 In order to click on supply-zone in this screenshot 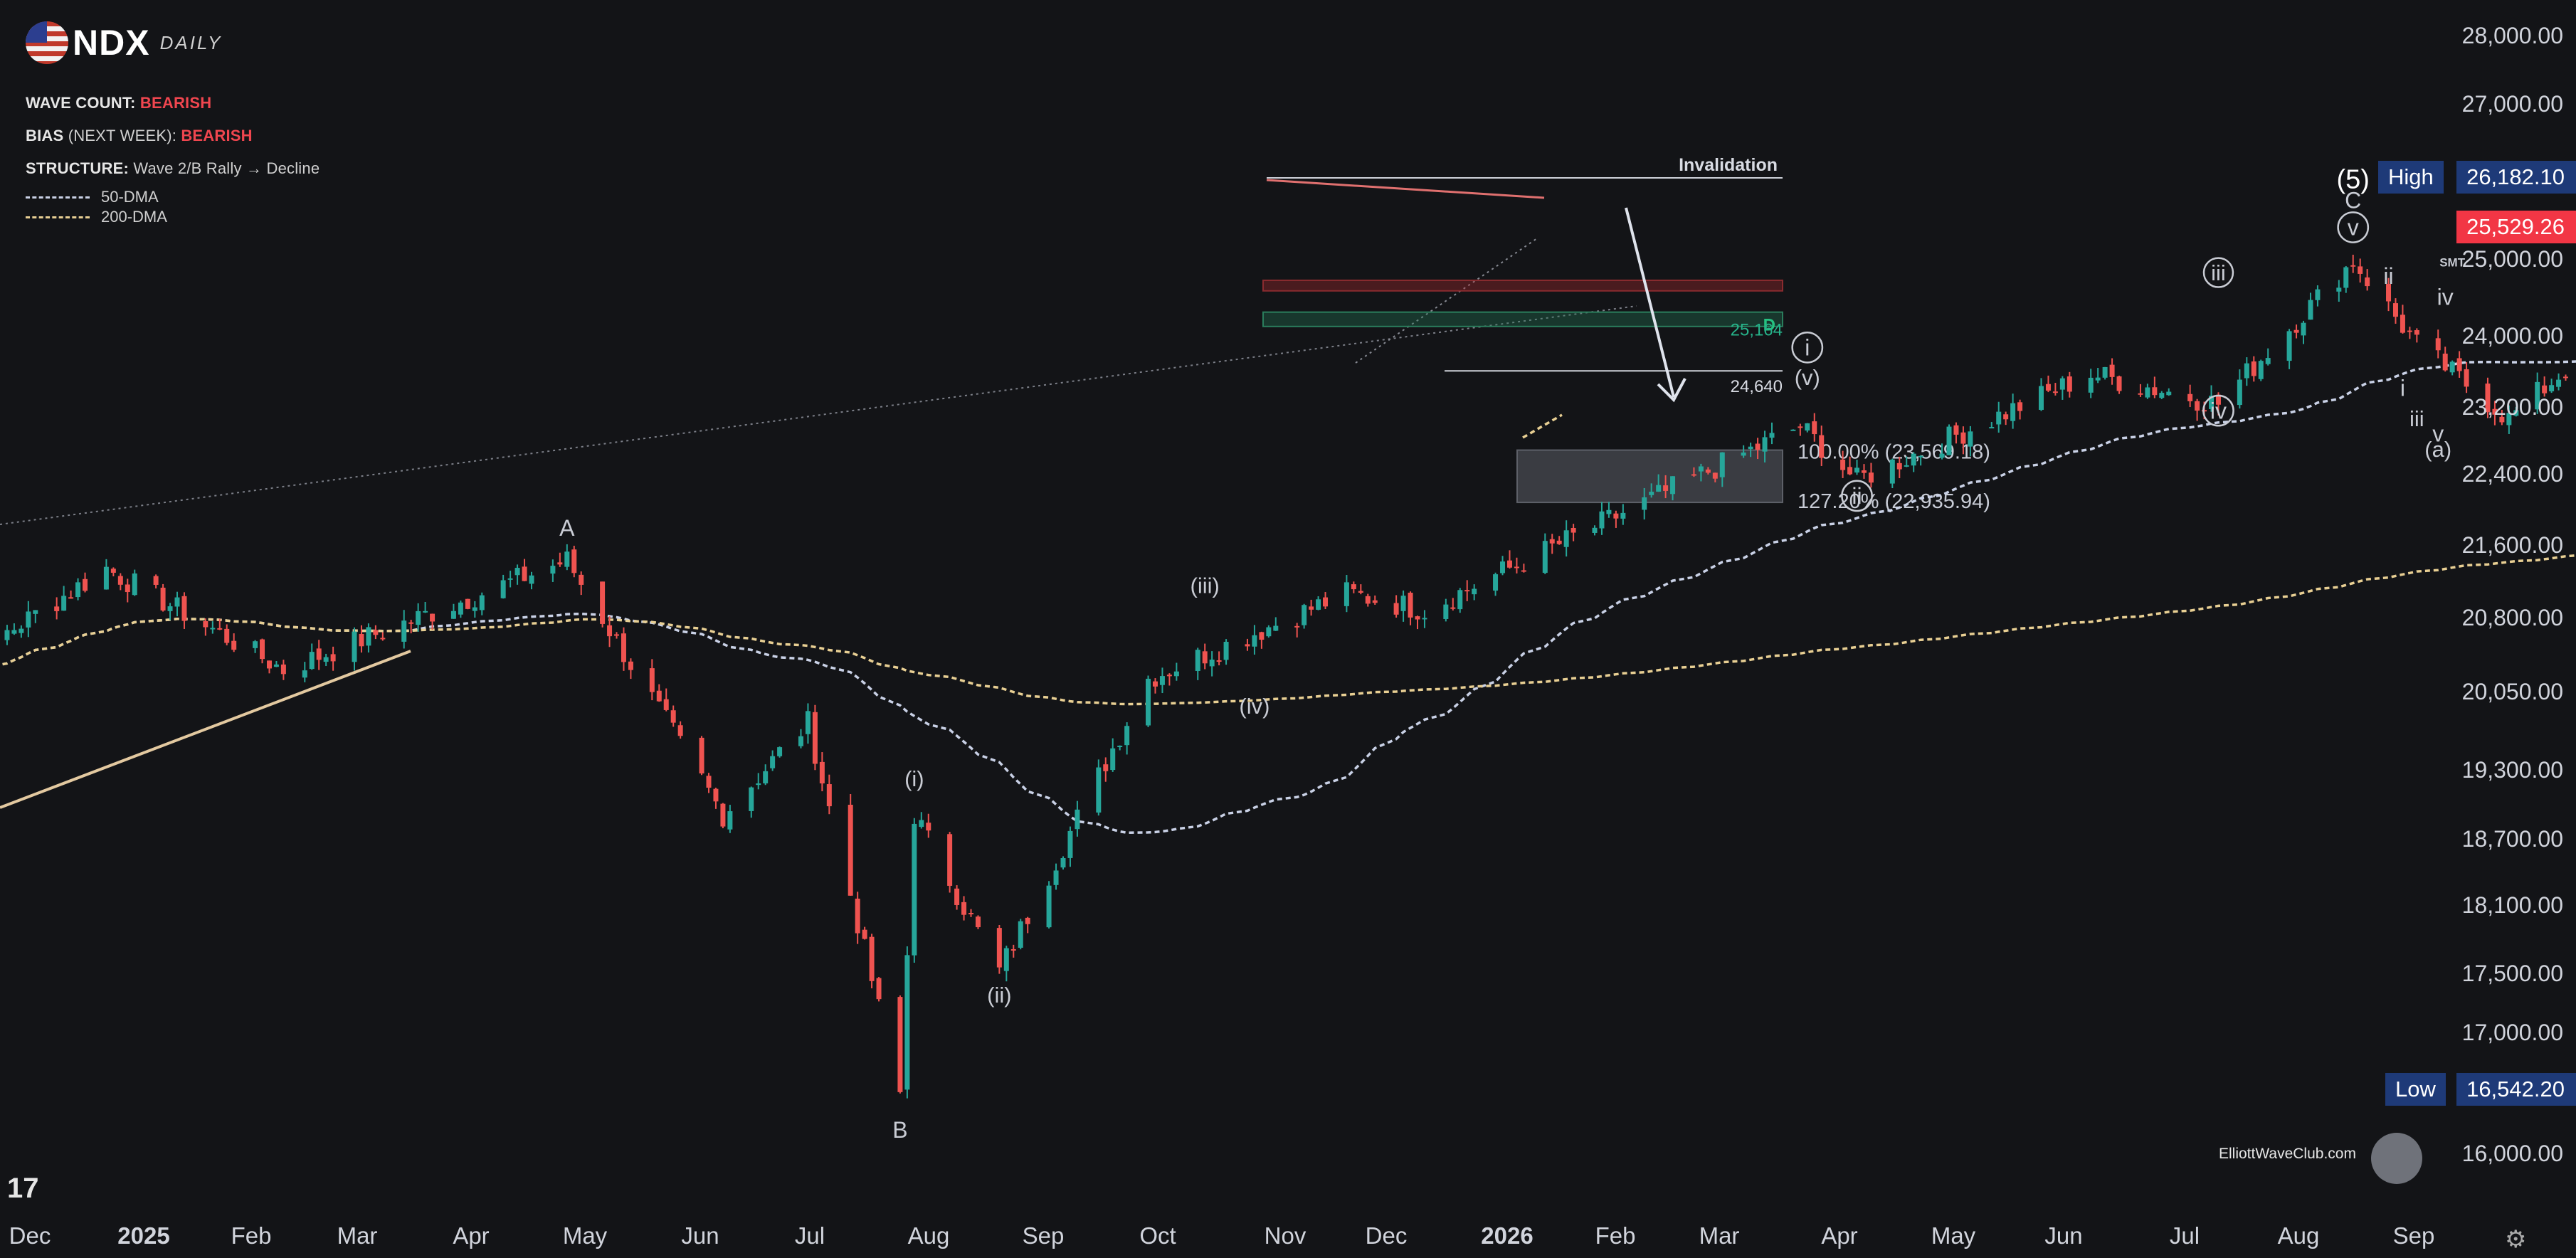, I will do `click(1523, 286)`.